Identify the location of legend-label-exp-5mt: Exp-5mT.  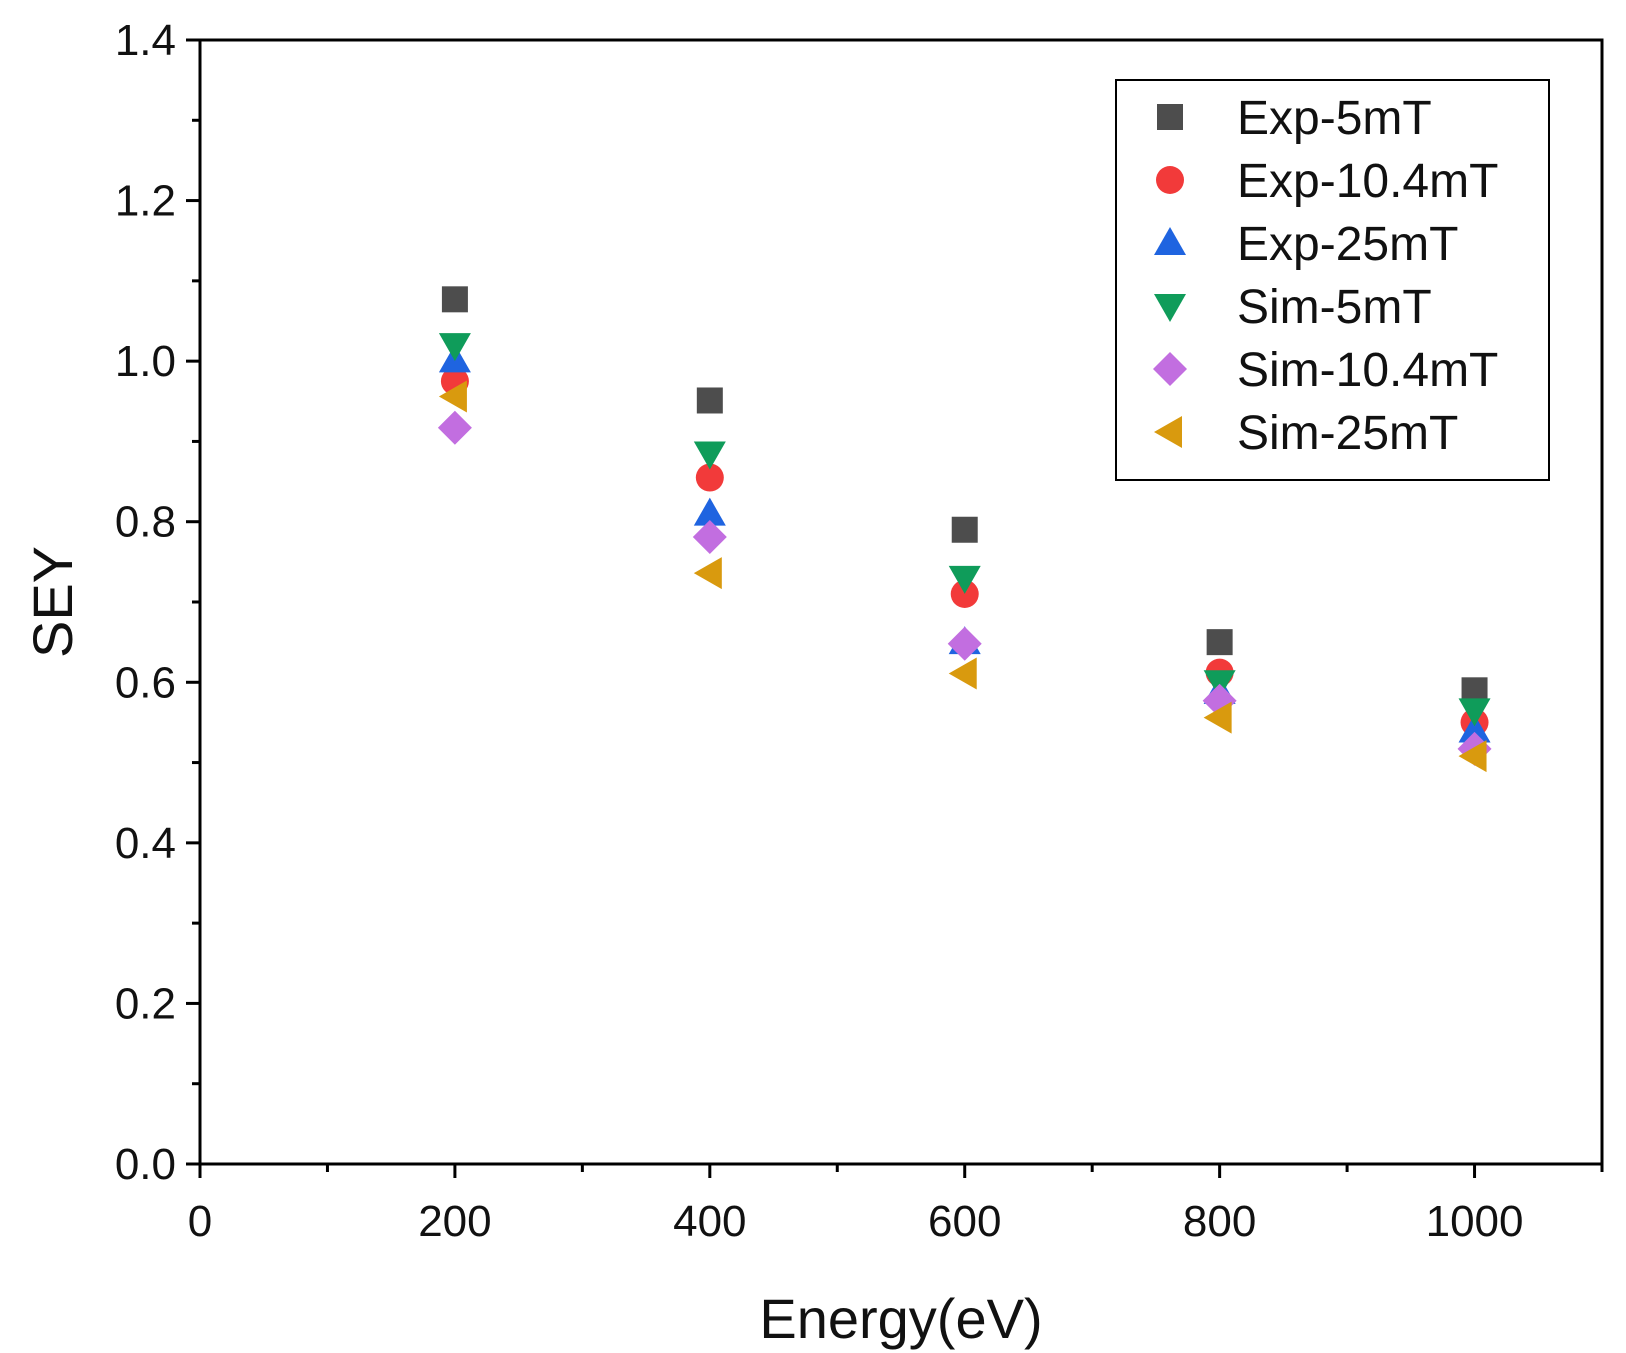
(1334, 118).